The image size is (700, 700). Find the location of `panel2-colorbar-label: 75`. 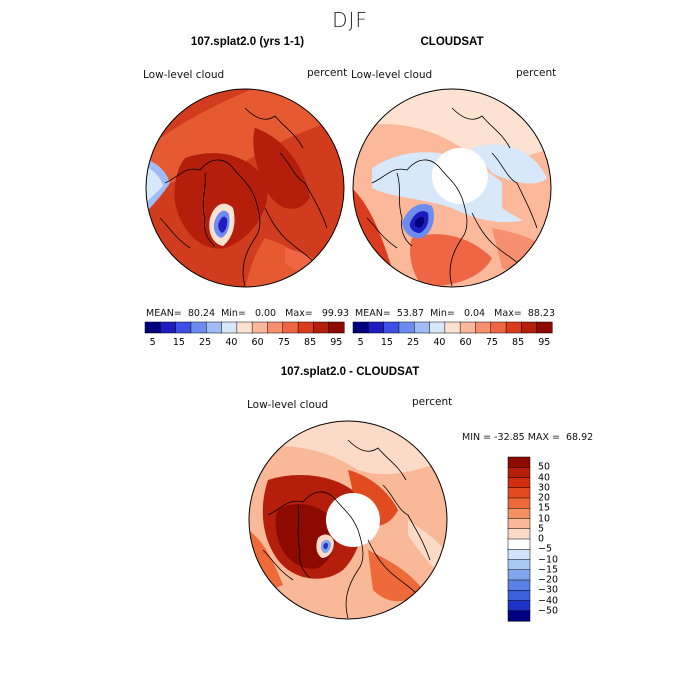

panel2-colorbar-label: 75 is located at coordinates (491, 342).